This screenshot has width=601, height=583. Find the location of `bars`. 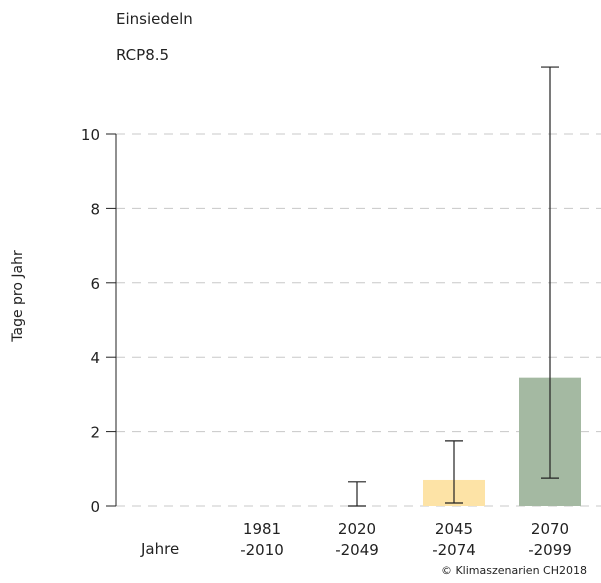

bars is located at coordinates (502, 441).